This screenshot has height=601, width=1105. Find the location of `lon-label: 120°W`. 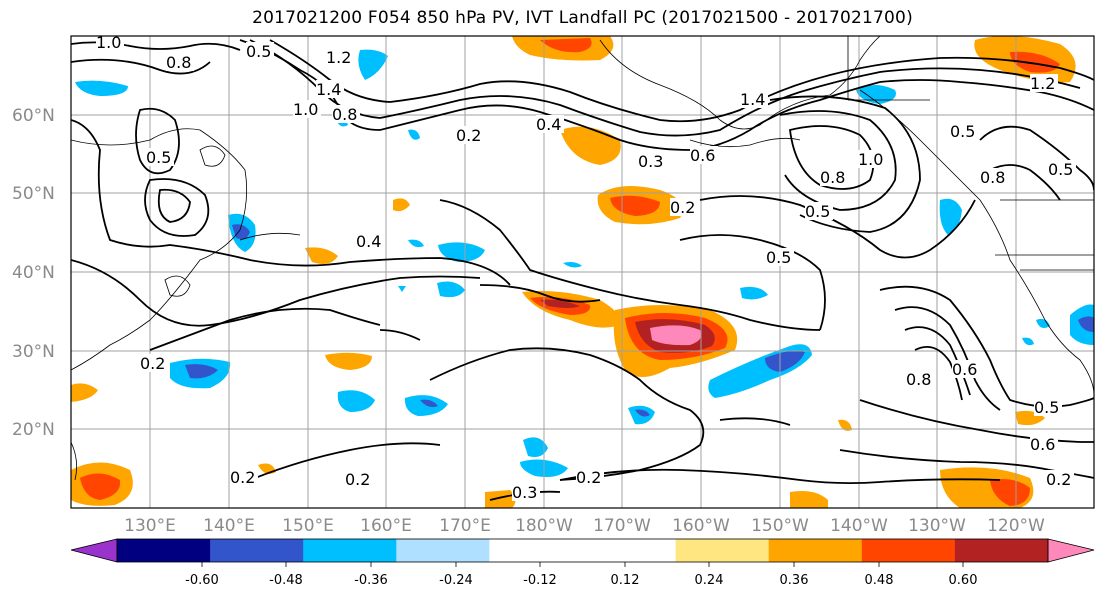

lon-label: 120°W is located at coordinates (1016, 526).